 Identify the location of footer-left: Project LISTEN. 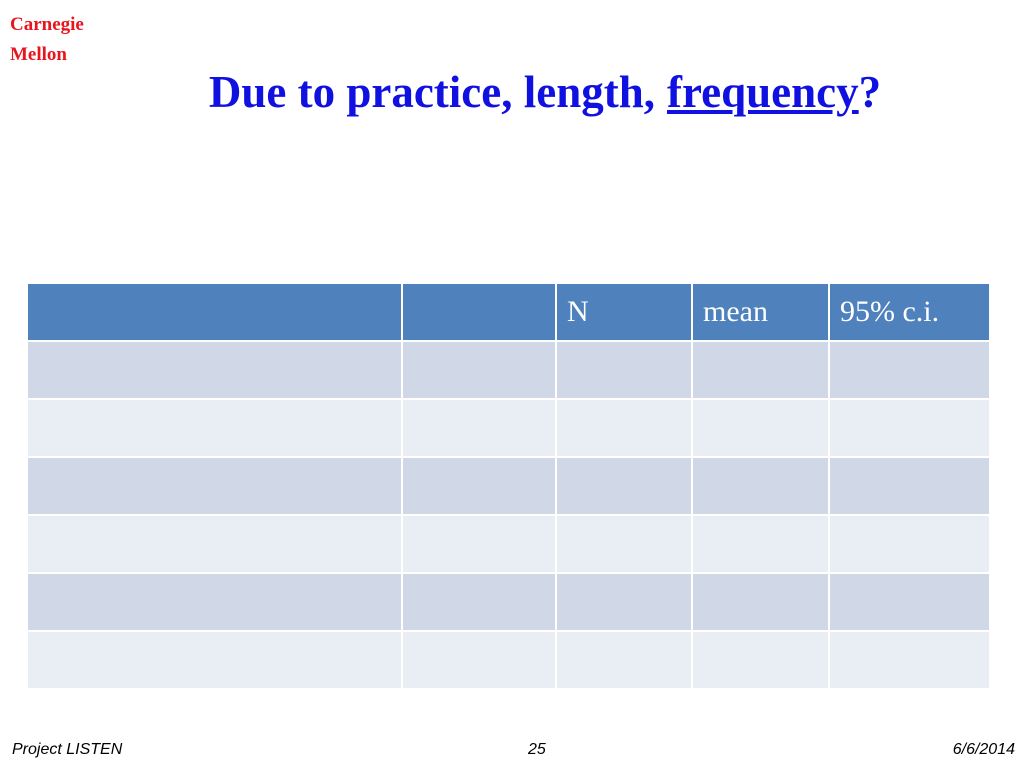
(67, 749).